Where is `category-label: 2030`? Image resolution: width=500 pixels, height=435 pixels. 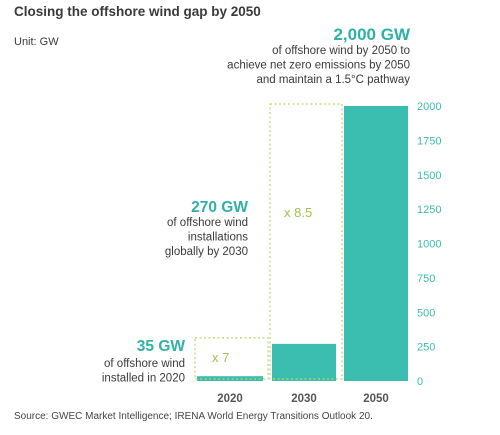 category-label: 2030 is located at coordinates (304, 399).